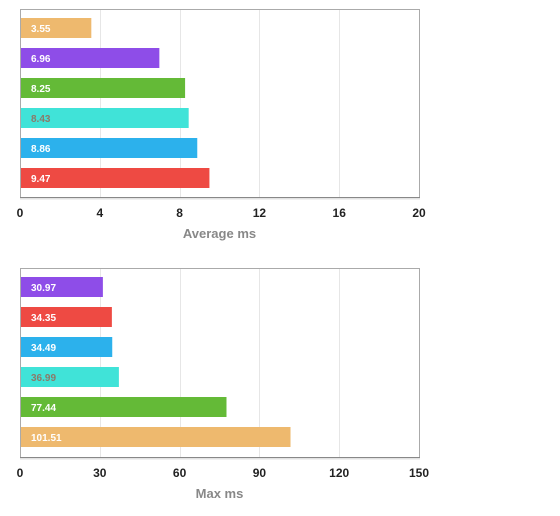 The height and width of the screenshot is (516, 560). Describe the element at coordinates (41, 59) in the screenshot. I see `bar-value-label-2: 6.96` at that location.